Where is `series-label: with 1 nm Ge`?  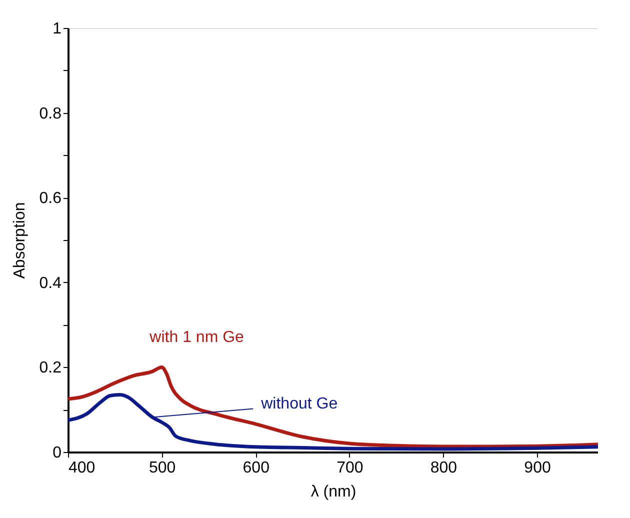
series-label: with 1 nm Ge is located at coordinates (196, 337).